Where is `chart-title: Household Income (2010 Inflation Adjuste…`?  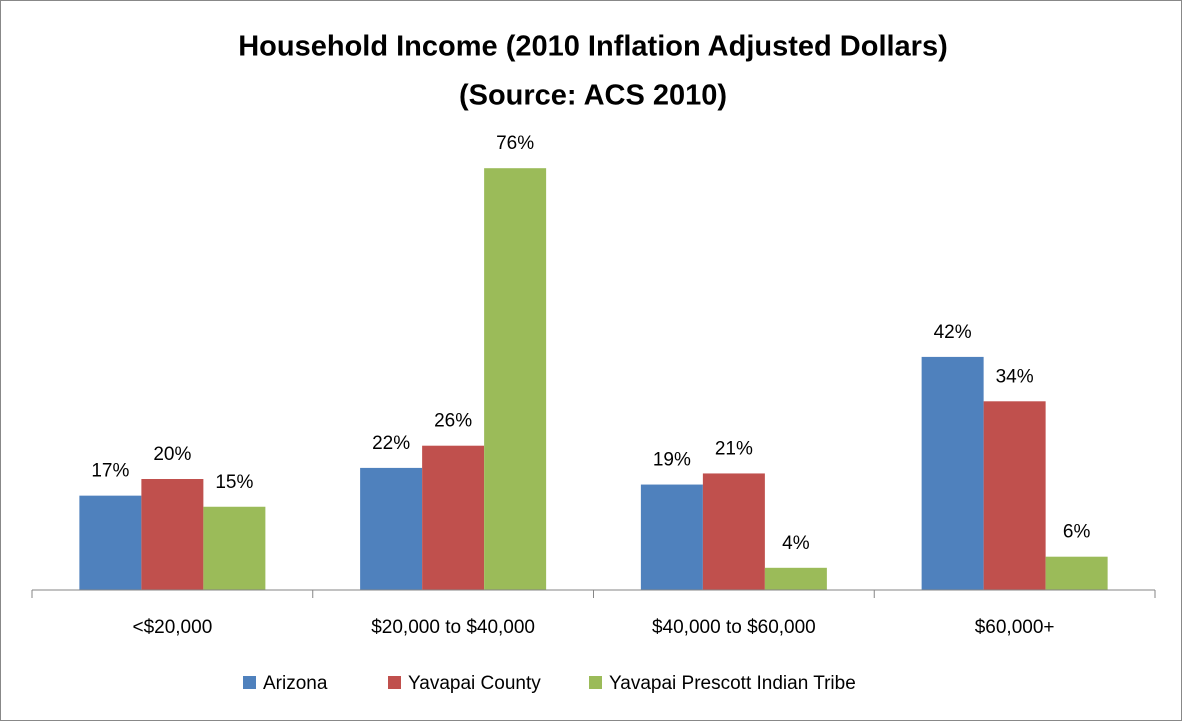 chart-title: Household Income (2010 Inflation Adjuste… is located at coordinates (593, 47).